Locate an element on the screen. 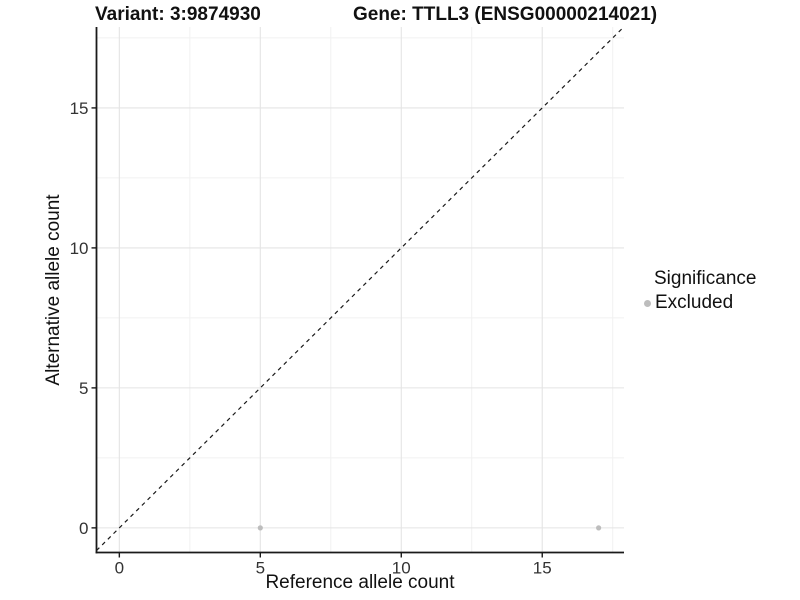 This screenshot has height=600, width=800. plot-title-variant: Variant: 3:9874930 is located at coordinates (178, 14).